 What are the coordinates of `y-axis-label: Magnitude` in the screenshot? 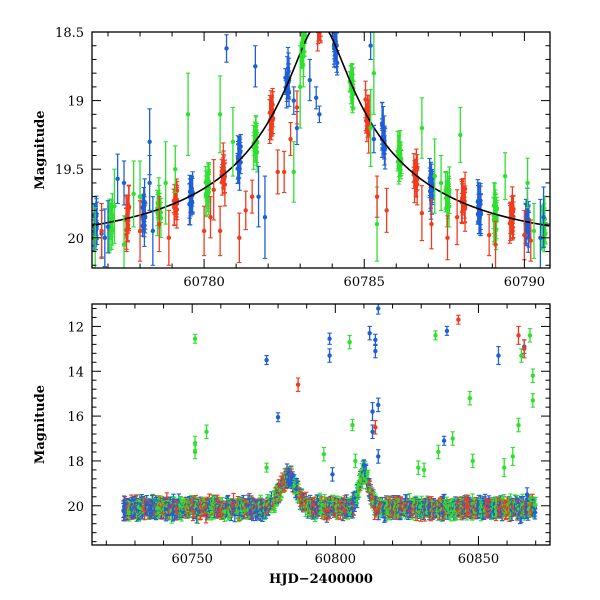 It's located at (40, 149).